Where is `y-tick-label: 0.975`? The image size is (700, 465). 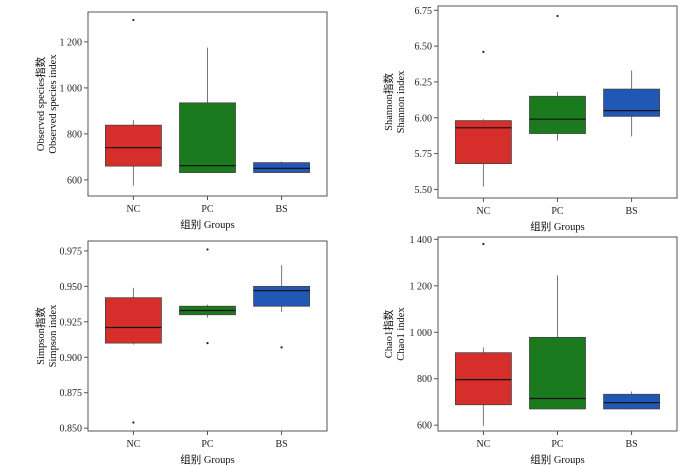
y-tick-label: 0.975 is located at coordinates (71, 251).